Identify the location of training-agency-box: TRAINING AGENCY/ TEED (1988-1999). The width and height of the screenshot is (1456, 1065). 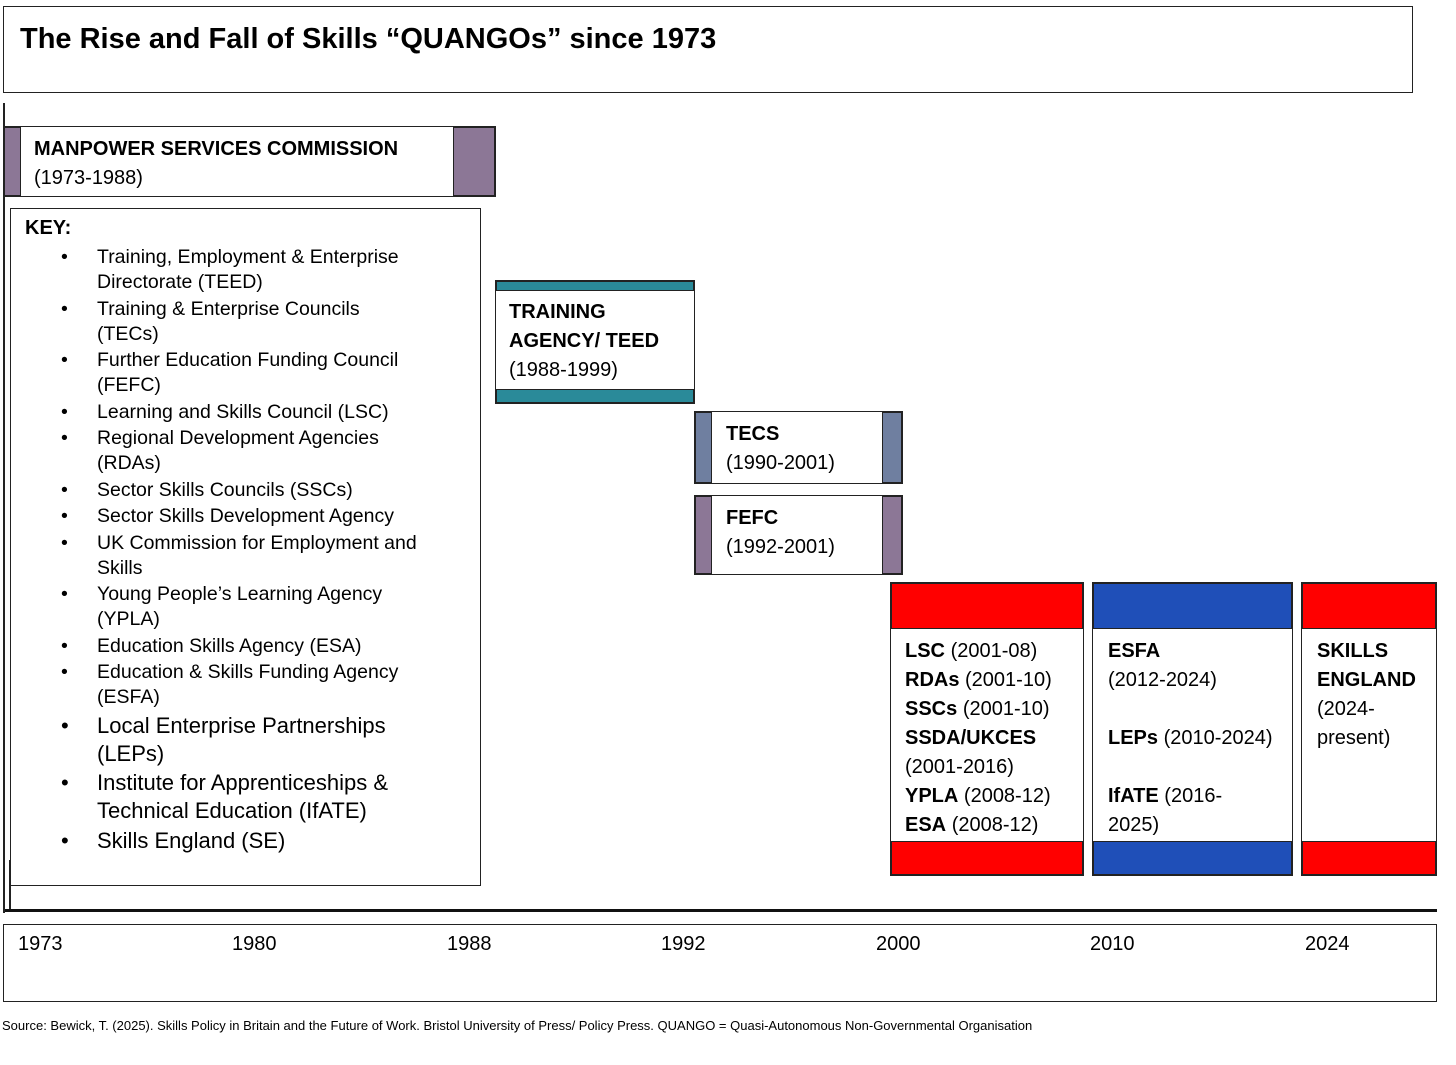
(595, 342).